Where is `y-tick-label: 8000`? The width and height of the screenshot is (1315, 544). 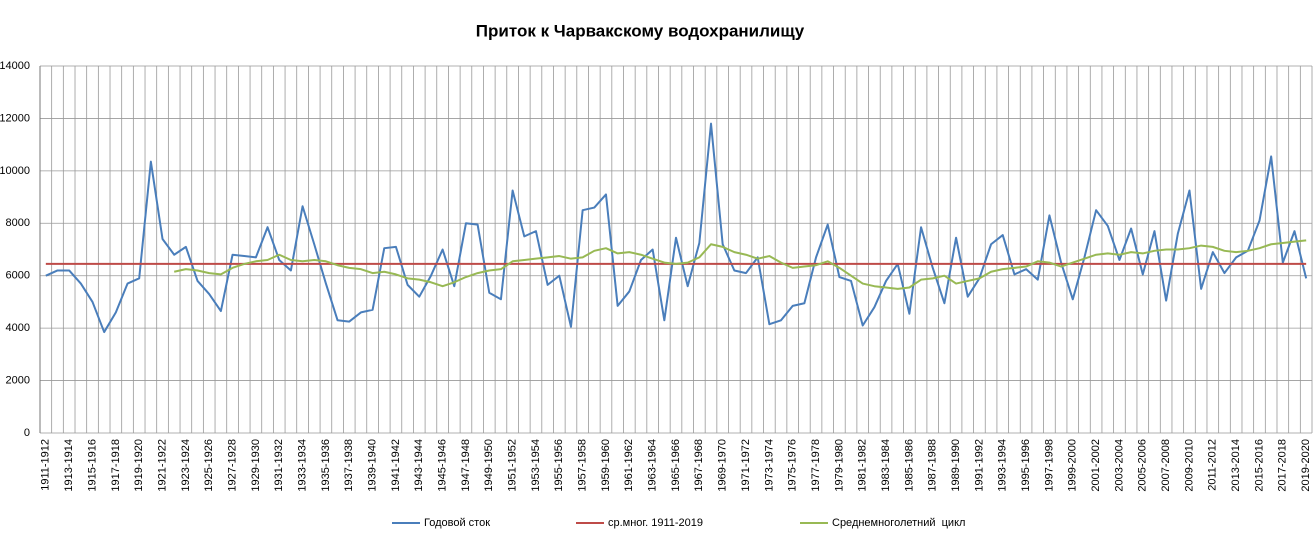 y-tick-label: 8000 is located at coordinates (18, 223).